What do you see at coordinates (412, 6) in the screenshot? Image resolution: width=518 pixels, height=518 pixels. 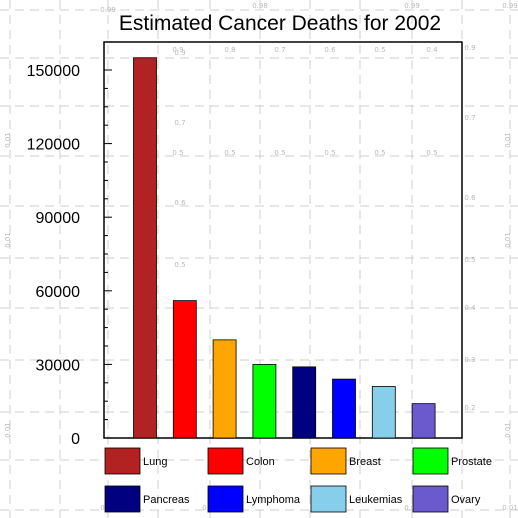 I see `grid-label-top-2: 0.99` at bounding box center [412, 6].